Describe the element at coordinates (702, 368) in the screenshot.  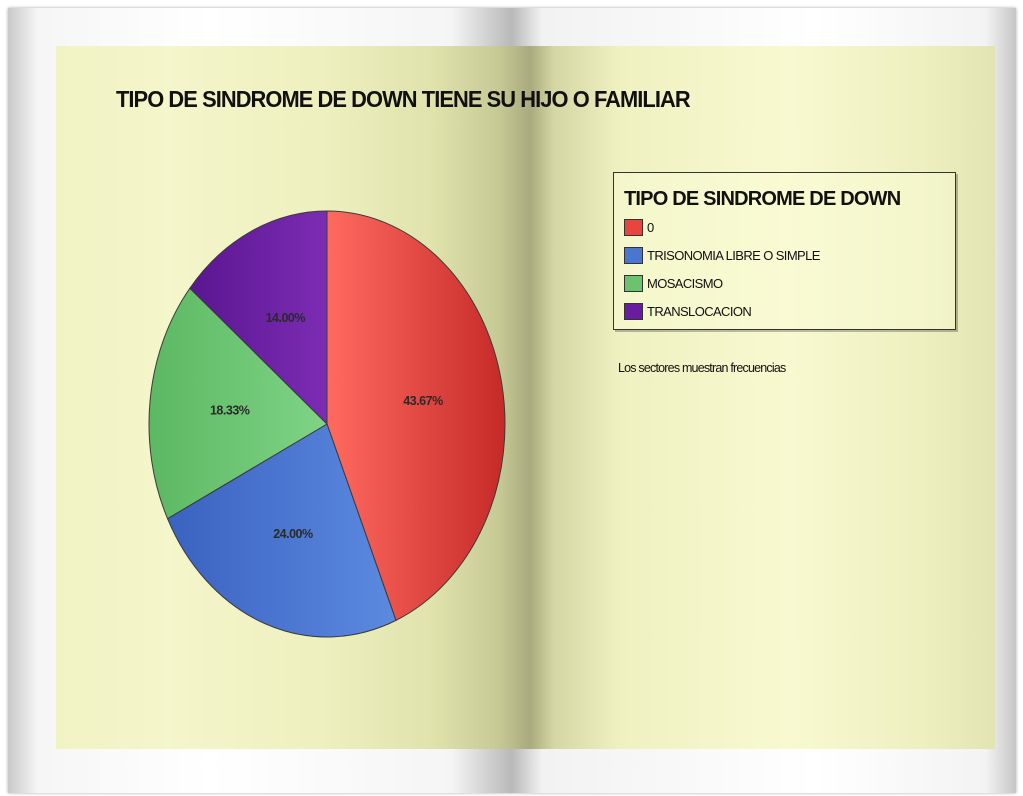
I see `chart-note: Los sectores muestran frecuencias` at that location.